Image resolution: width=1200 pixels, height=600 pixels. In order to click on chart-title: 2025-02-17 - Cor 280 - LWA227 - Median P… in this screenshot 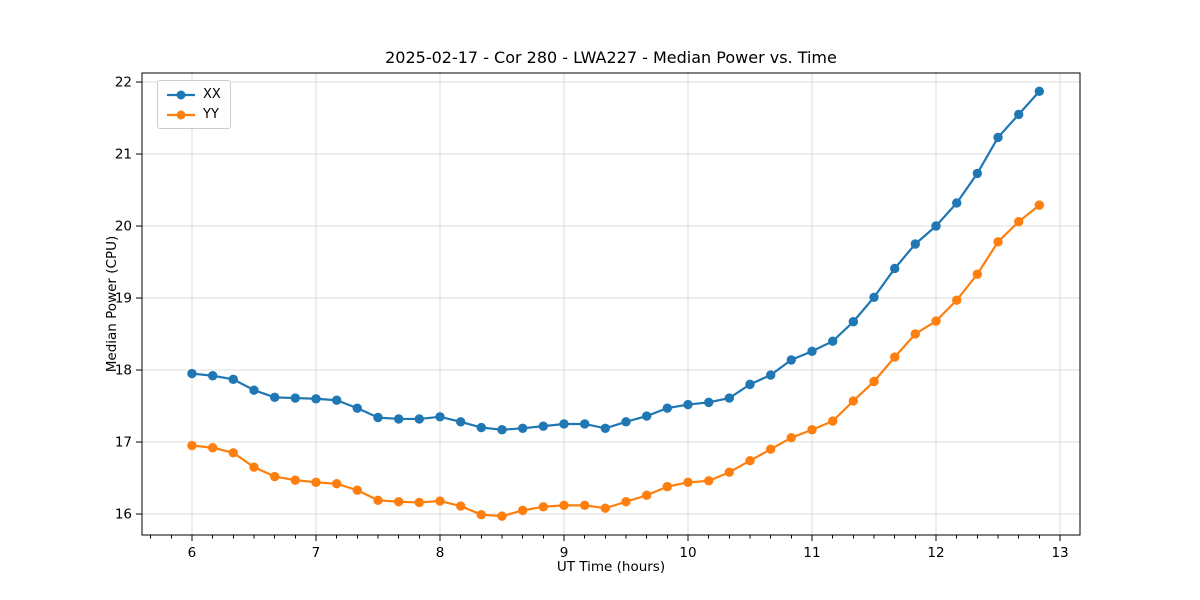, I will do `click(611, 57)`.